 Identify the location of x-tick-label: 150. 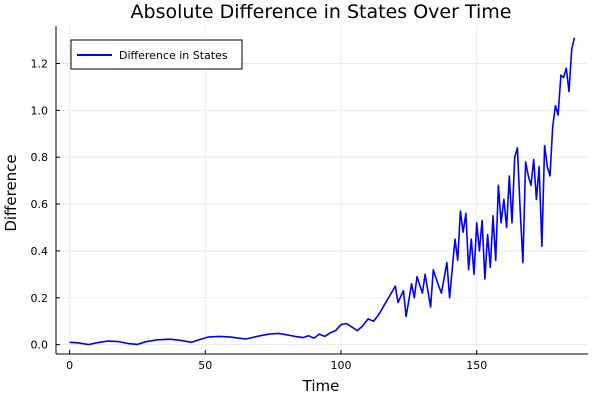
(476, 365).